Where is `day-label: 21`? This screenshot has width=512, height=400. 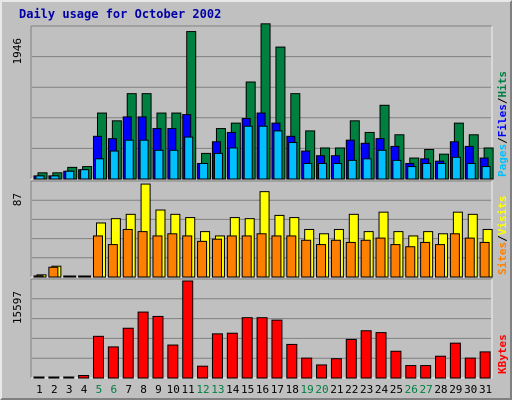 day-label: 21 is located at coordinates (336, 389).